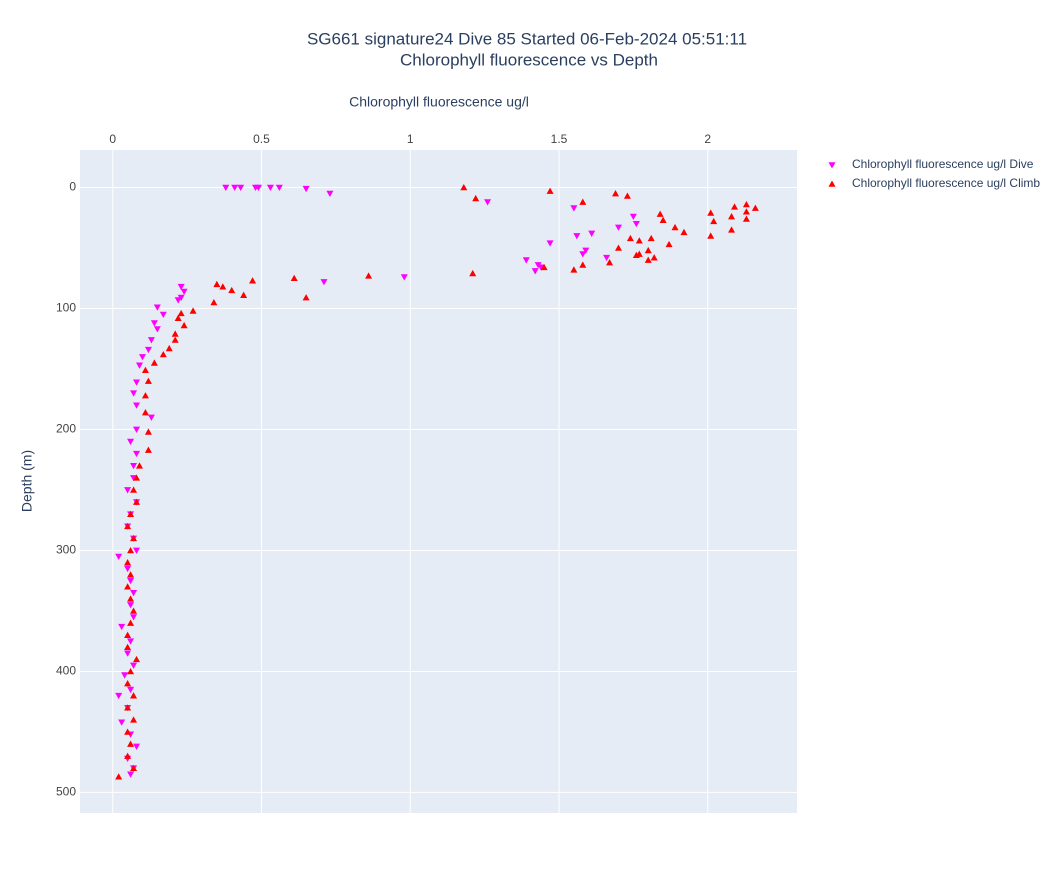 This screenshot has height=894, width=1058. I want to click on legend-label: Chlorophyll fluorescence ug/l Dive, so click(943, 164).